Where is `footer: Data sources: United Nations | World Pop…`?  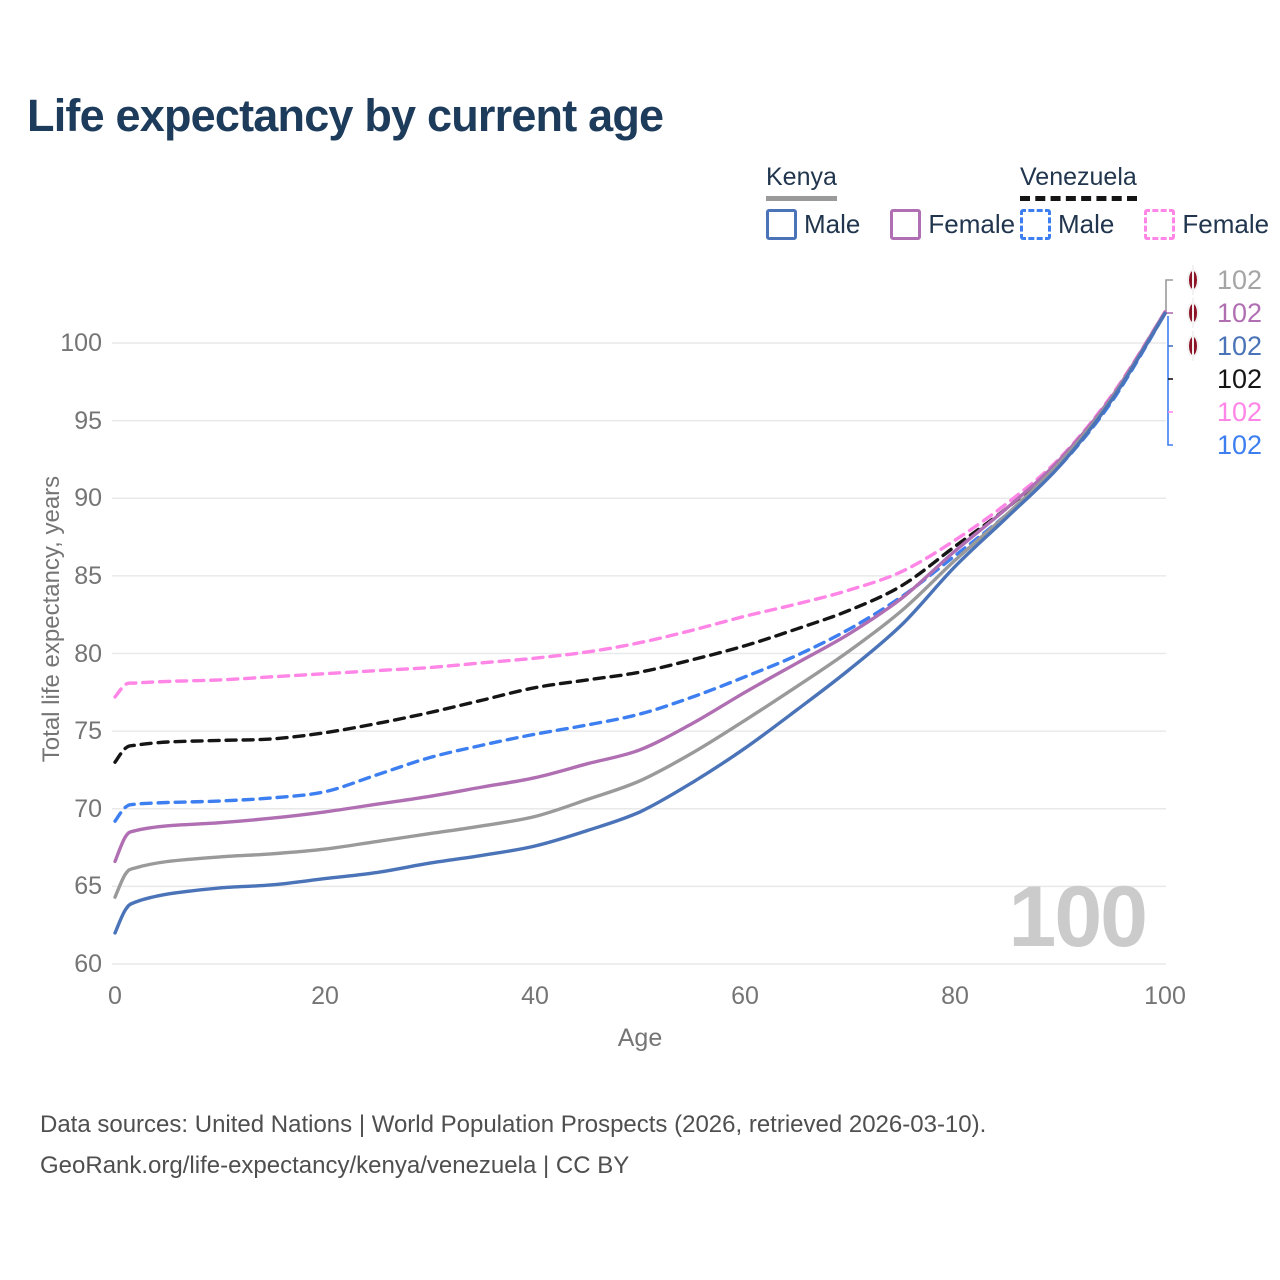
footer: Data sources: United Nations | World Pop… is located at coordinates (513, 1145).